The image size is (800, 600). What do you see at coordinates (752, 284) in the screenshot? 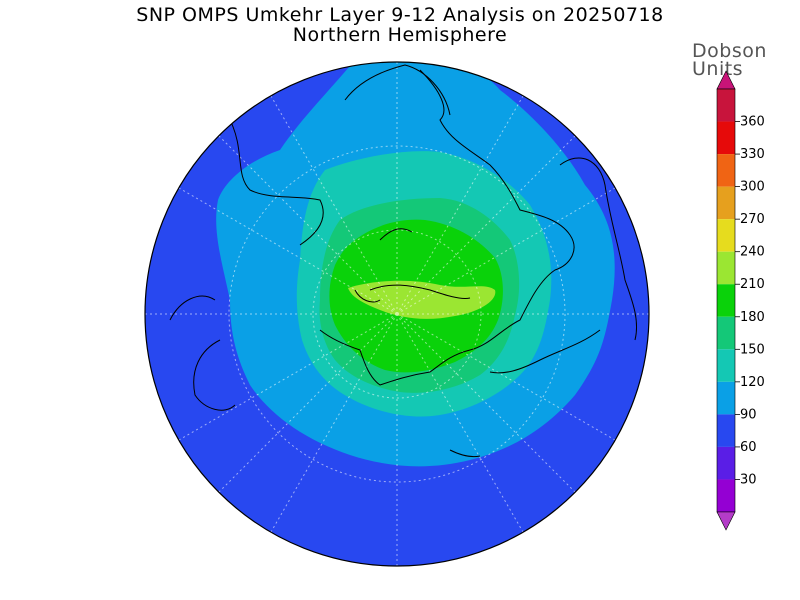
I see `colorbar-tick-label: 210` at bounding box center [752, 284].